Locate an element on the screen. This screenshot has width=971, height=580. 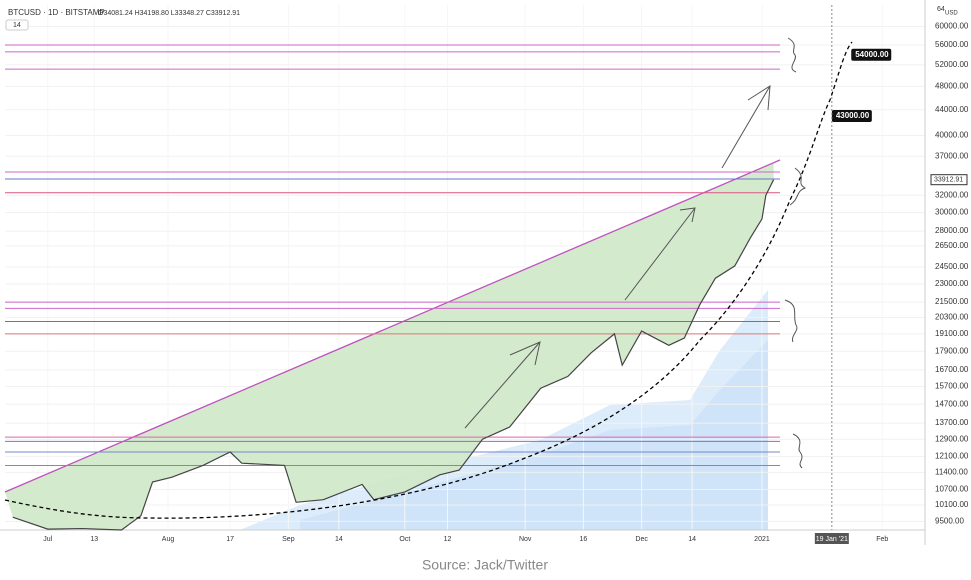
x-tick-label: Feb is located at coordinates (882, 539).